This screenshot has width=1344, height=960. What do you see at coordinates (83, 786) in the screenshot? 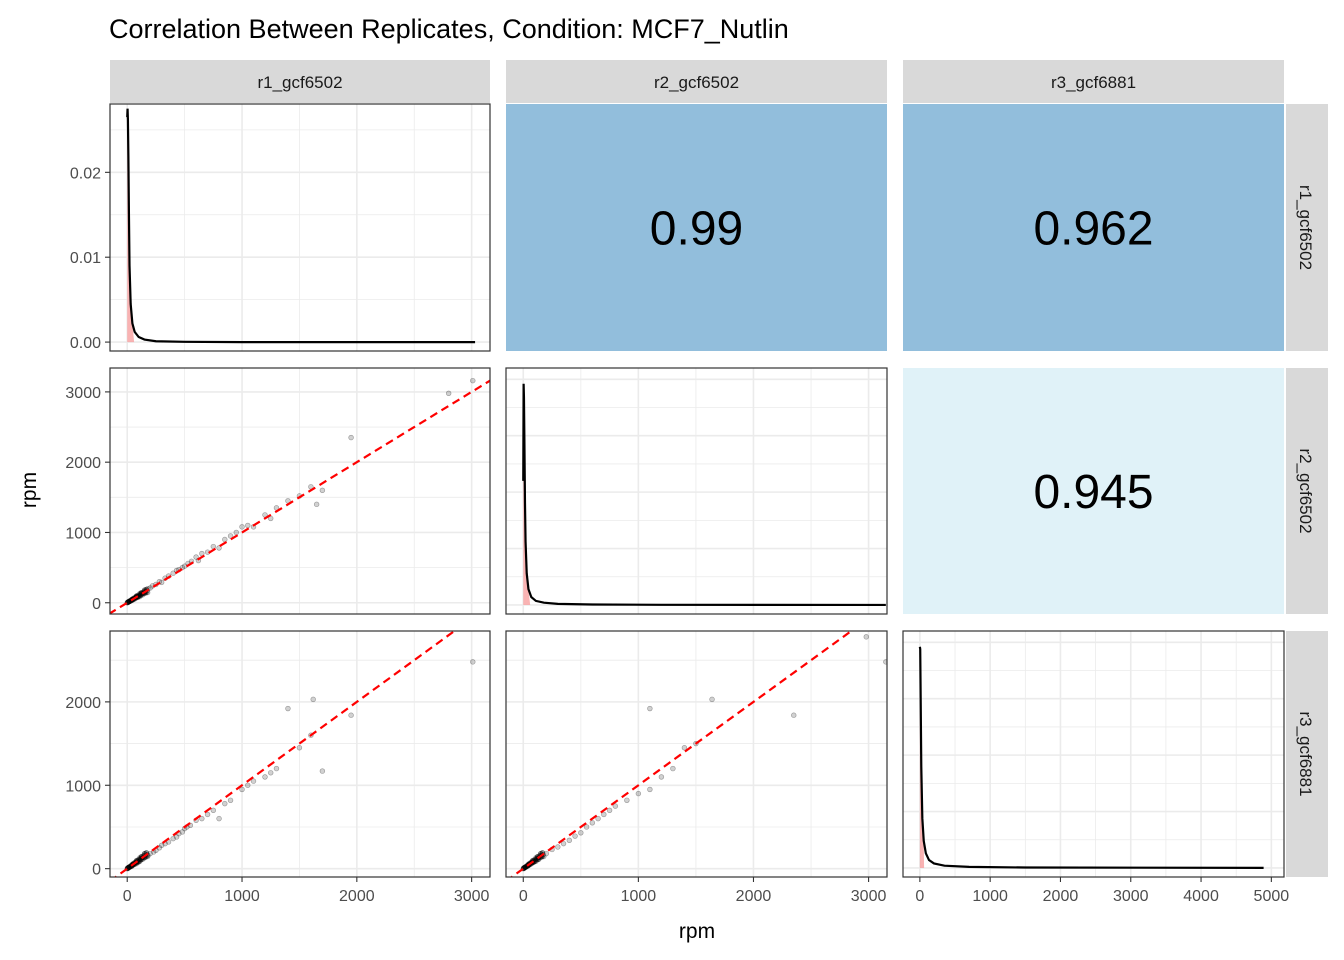
I see `y-tick-label: 1000` at bounding box center [83, 786].